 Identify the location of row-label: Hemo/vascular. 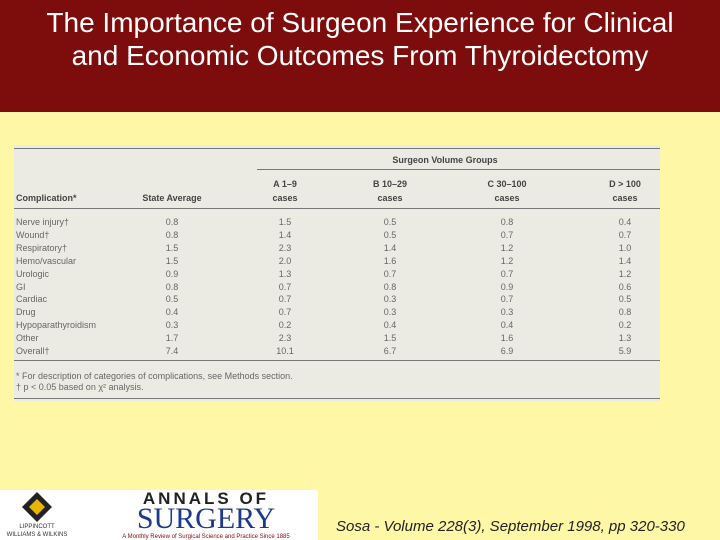
(46, 260).